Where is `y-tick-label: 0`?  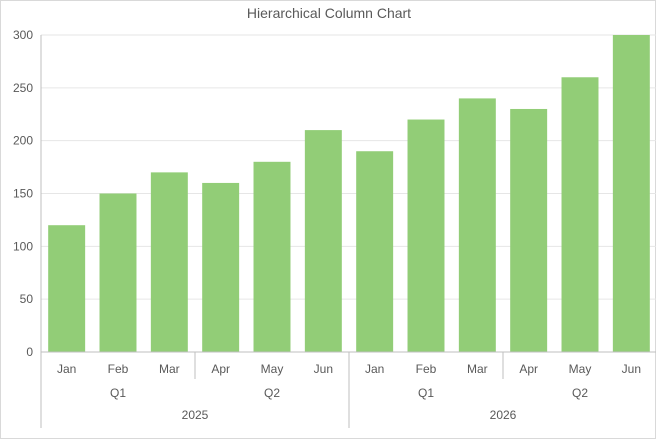 y-tick-label: 0 is located at coordinates (29, 352).